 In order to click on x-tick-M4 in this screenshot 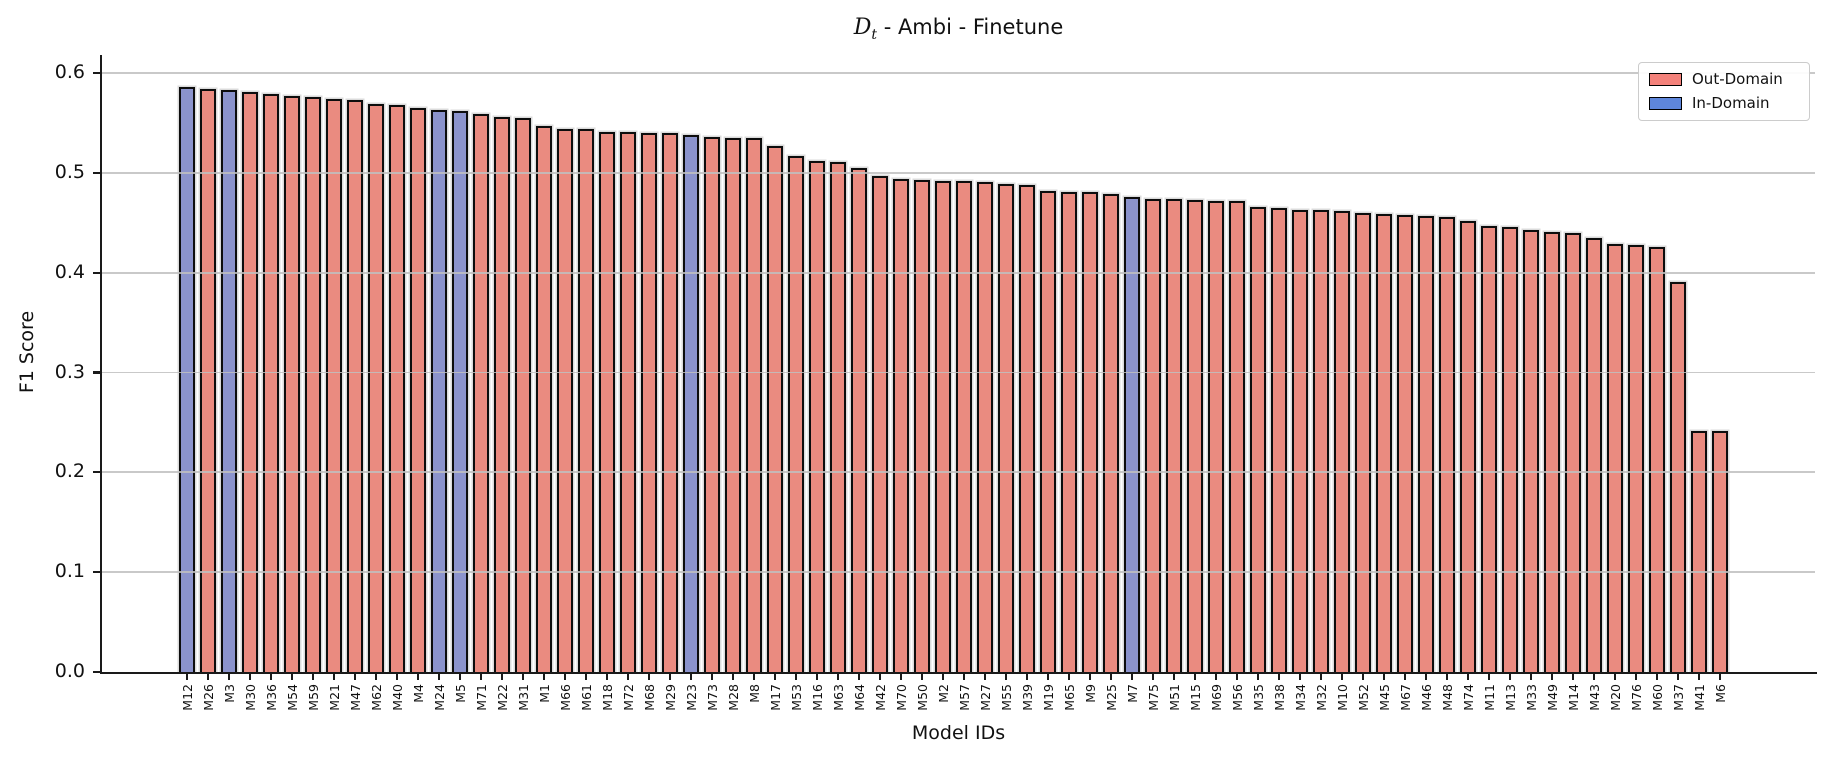, I will do `click(418, 677)`.